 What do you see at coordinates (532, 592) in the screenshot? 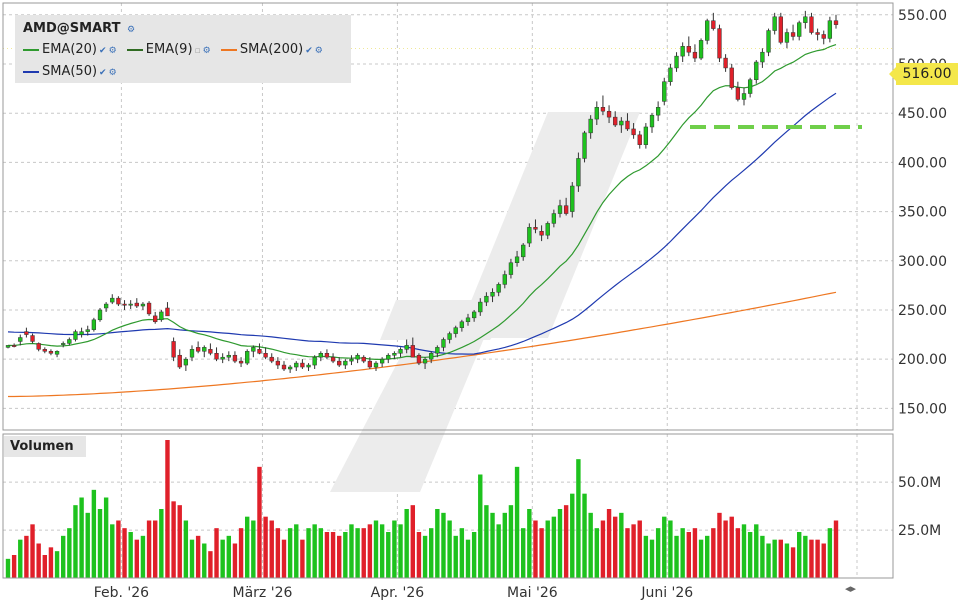
I see `time-tick-label: Mai '26` at bounding box center [532, 592].